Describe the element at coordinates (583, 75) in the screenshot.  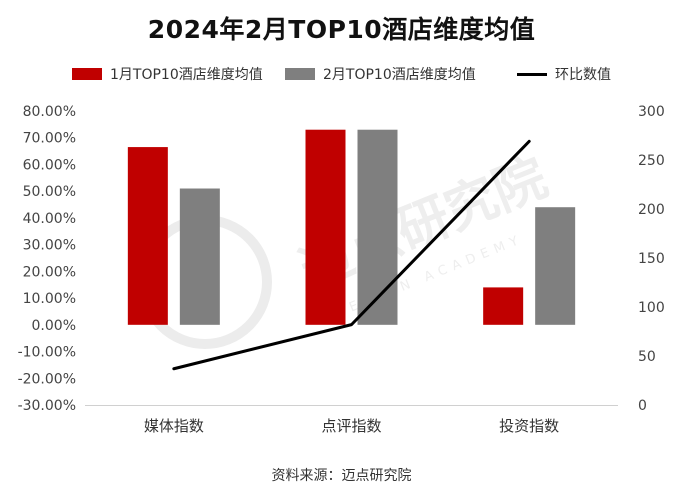
I see `legend-label: 环比数值` at that location.